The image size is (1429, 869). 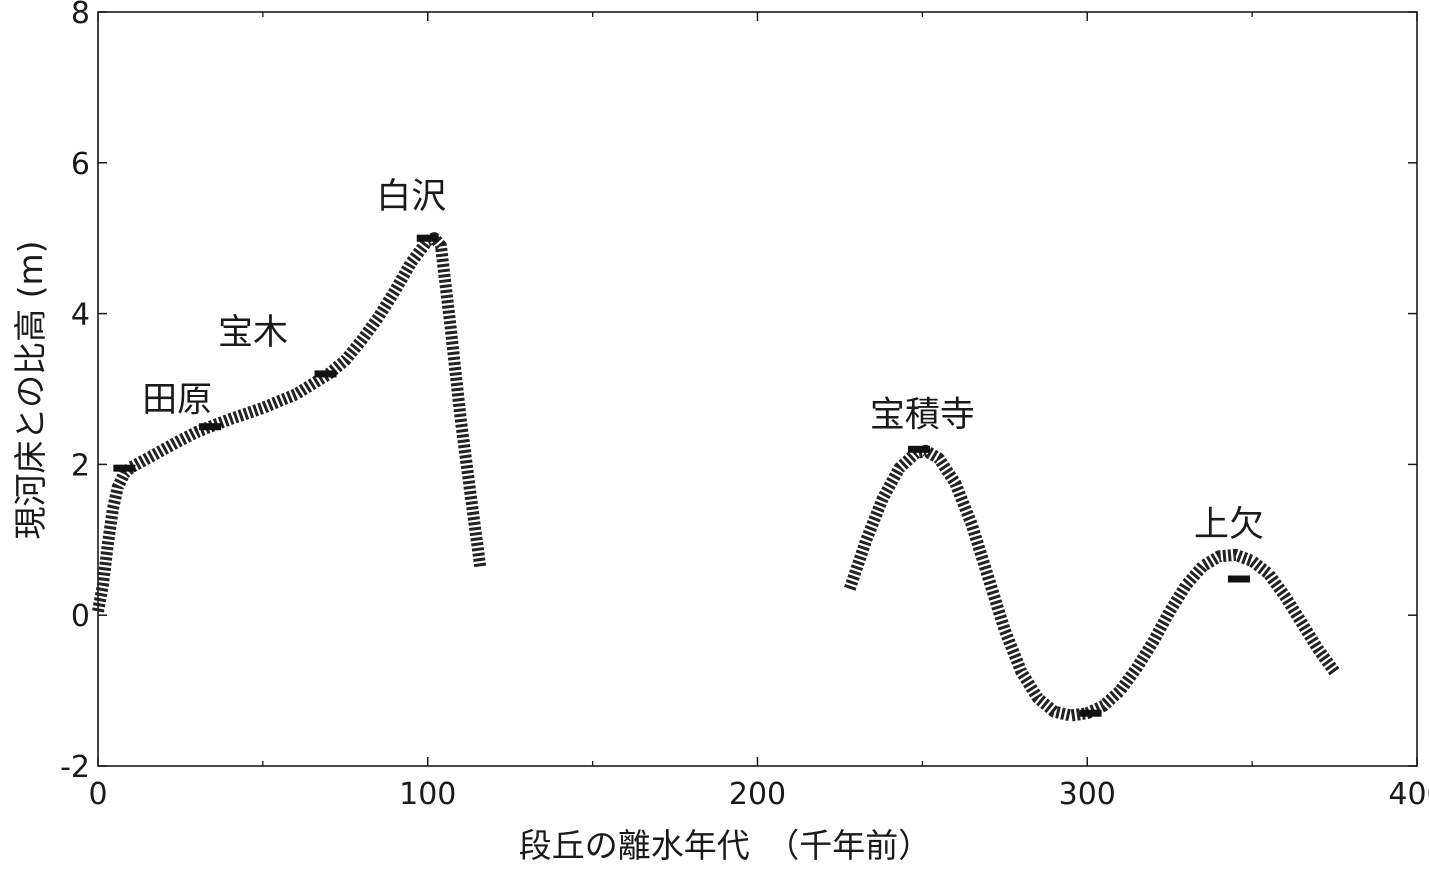 What do you see at coordinates (177, 401) in the screenshot?
I see `site-label: 田原` at bounding box center [177, 401].